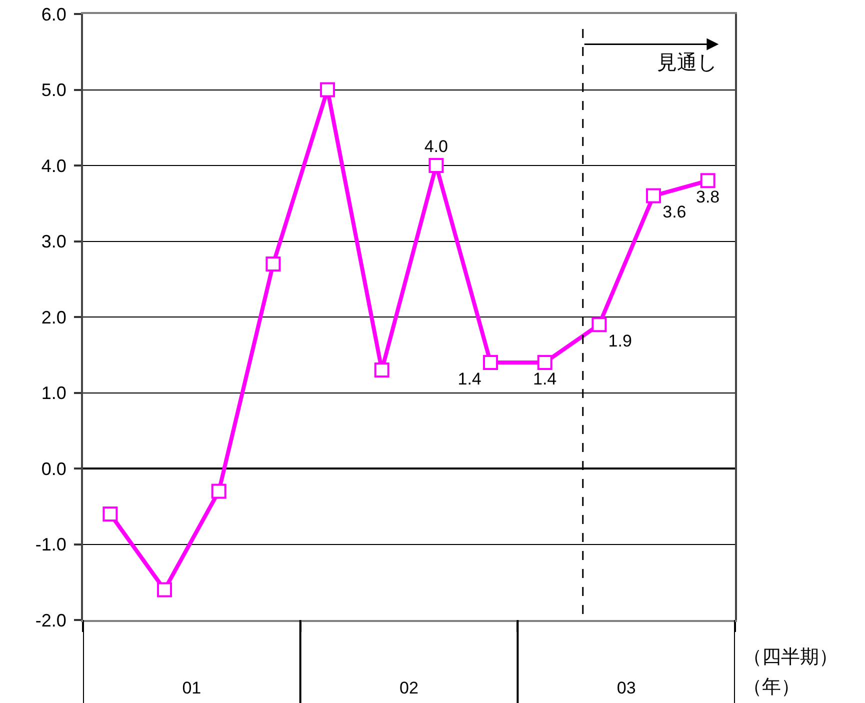 This screenshot has width=865, height=703. Describe the element at coordinates (708, 197) in the screenshot. I see `data-label: 3.8` at that location.